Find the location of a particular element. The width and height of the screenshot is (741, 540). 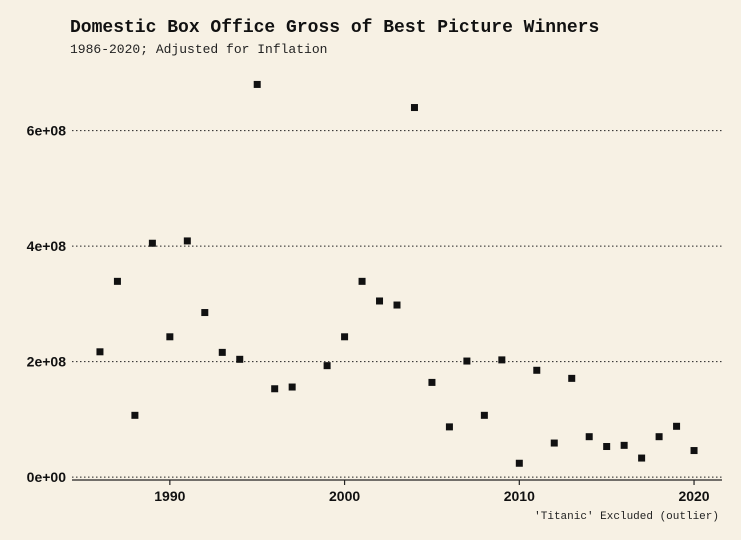

y-tick-label: 4e+08 is located at coordinates (47, 246).